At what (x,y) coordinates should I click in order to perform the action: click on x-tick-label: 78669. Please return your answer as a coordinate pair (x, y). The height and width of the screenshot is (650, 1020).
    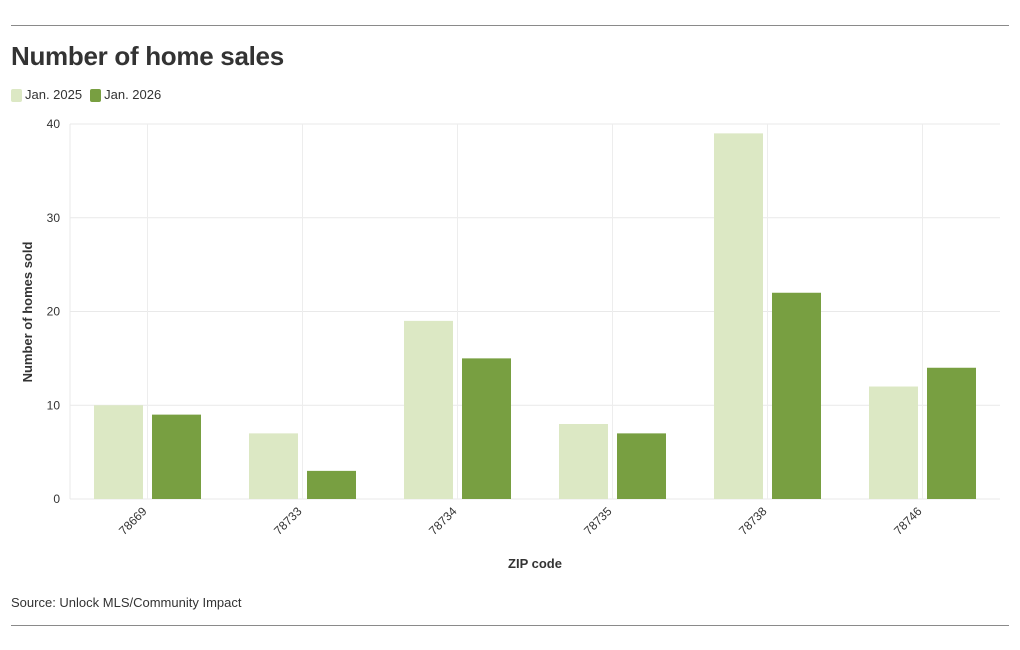
    Looking at the image, I should click on (133, 521).